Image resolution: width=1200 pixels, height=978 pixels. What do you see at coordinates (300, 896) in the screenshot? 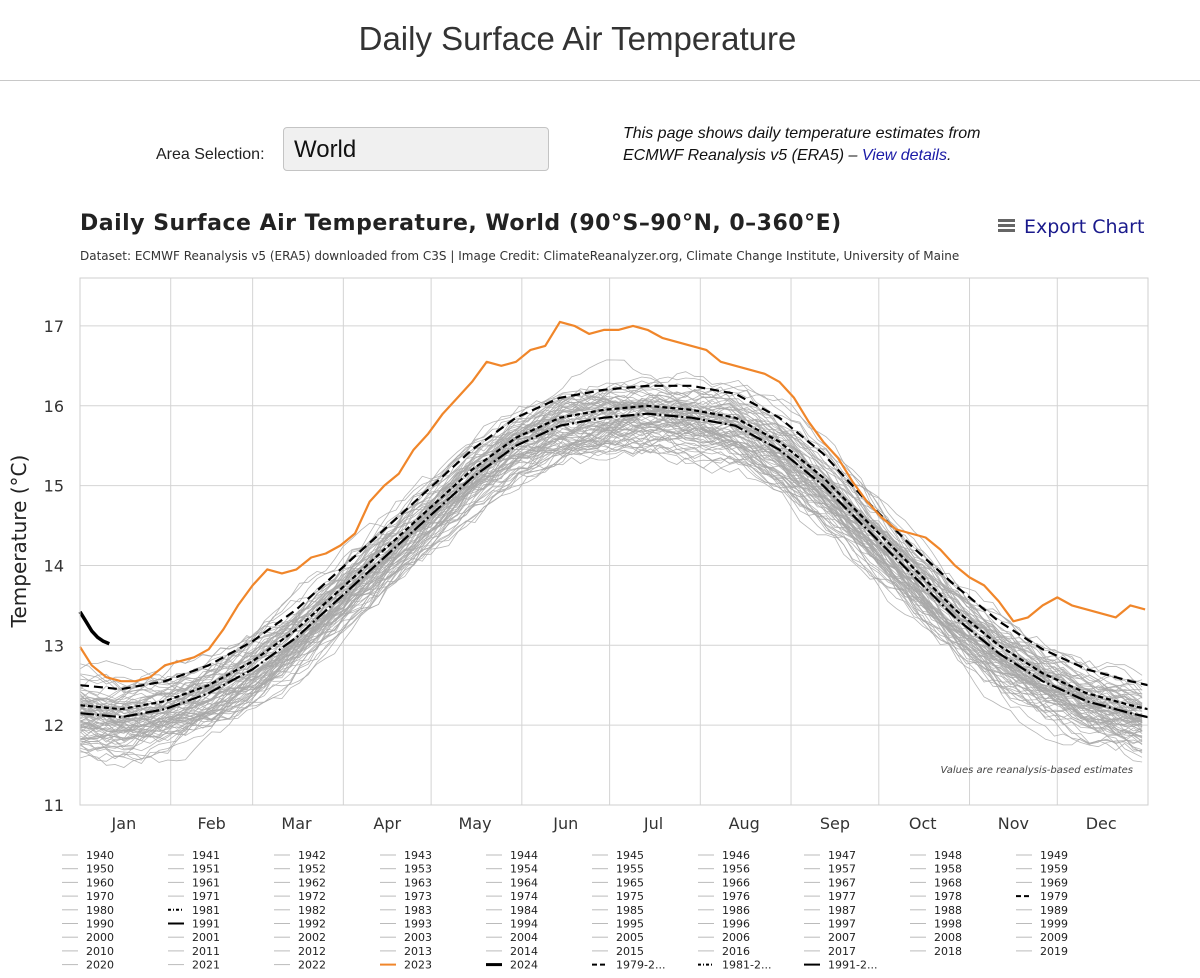
I see `legend-item: 1972` at bounding box center [300, 896].